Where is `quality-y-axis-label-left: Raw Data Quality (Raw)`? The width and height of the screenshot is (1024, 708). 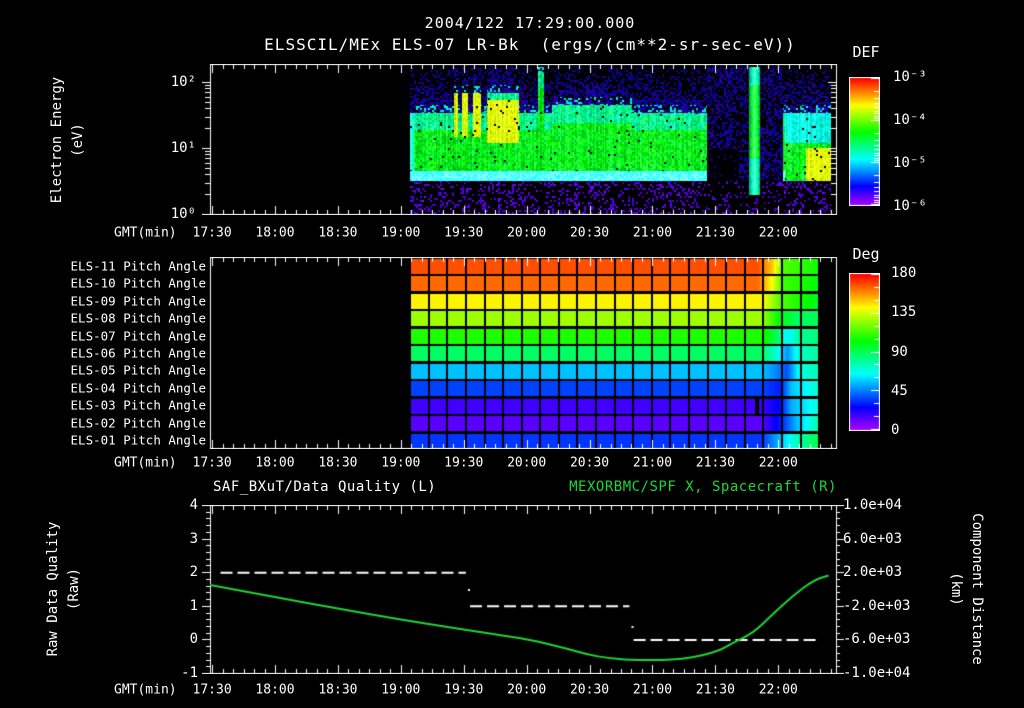 quality-y-axis-label-left: Raw Data Quality (Raw) is located at coordinates (64, 589).